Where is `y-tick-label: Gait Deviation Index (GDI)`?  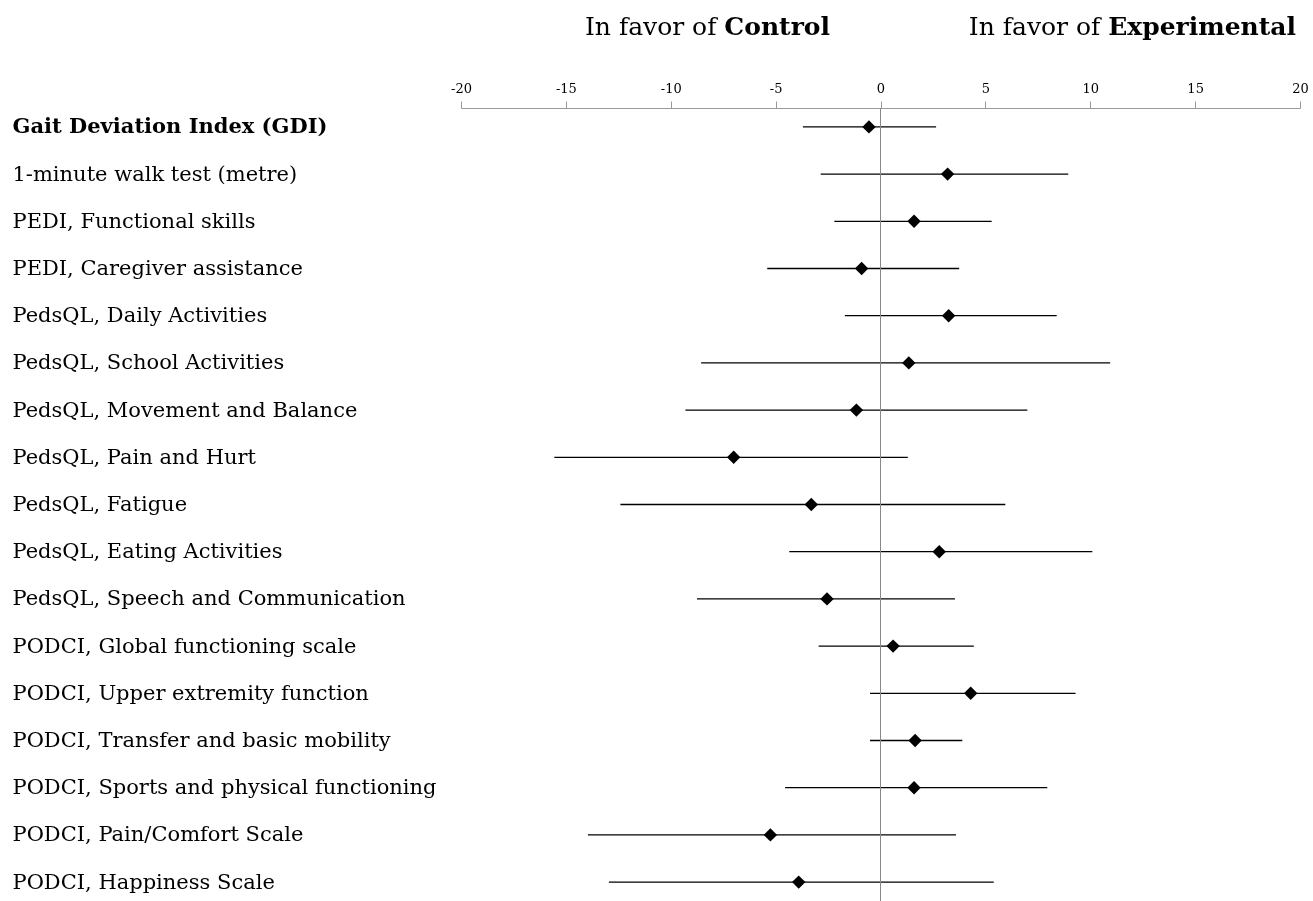
y-tick-label: Gait Deviation Index (GDI) is located at coordinates (170, 126).